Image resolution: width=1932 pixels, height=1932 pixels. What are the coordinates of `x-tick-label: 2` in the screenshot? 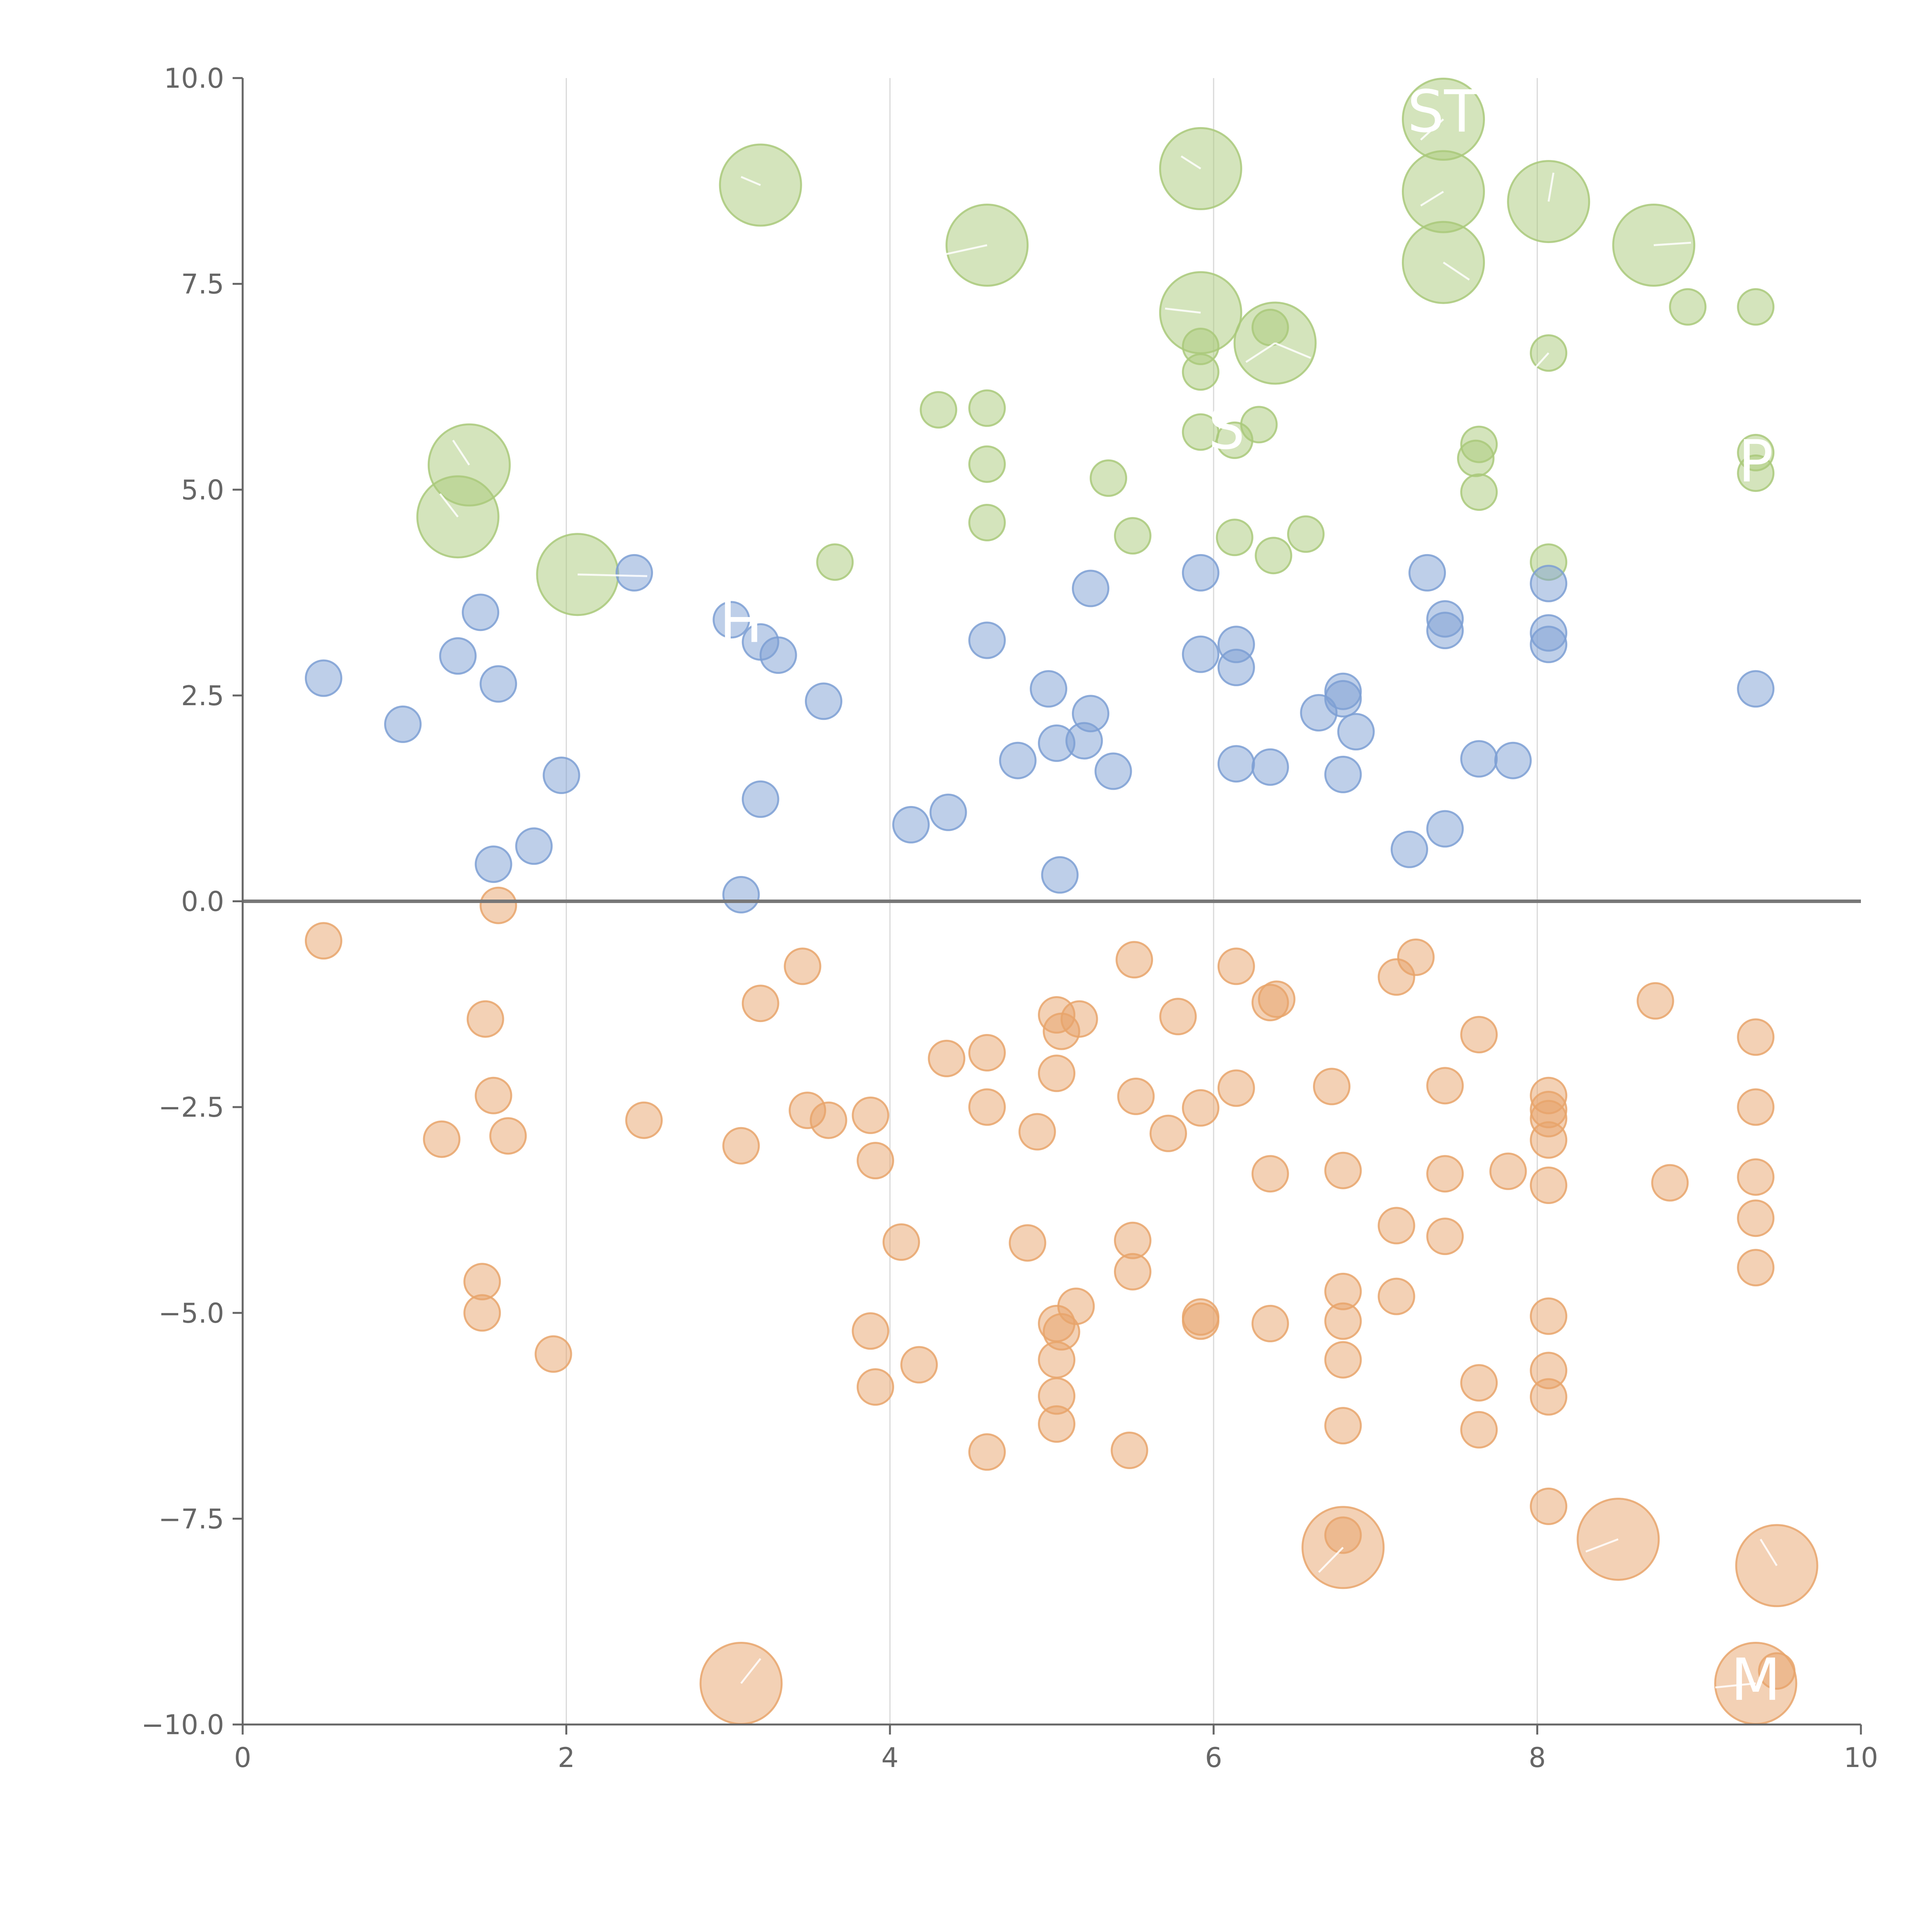 It's located at (567, 1758).